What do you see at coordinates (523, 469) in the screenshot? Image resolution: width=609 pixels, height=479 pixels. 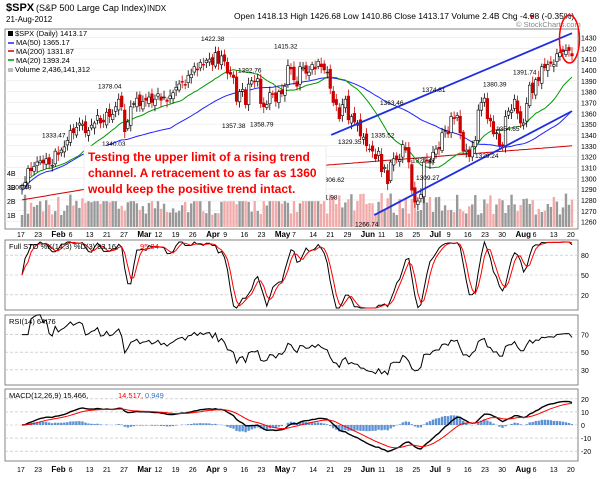 I see `x-tick-label: Aug` at bounding box center [523, 469].